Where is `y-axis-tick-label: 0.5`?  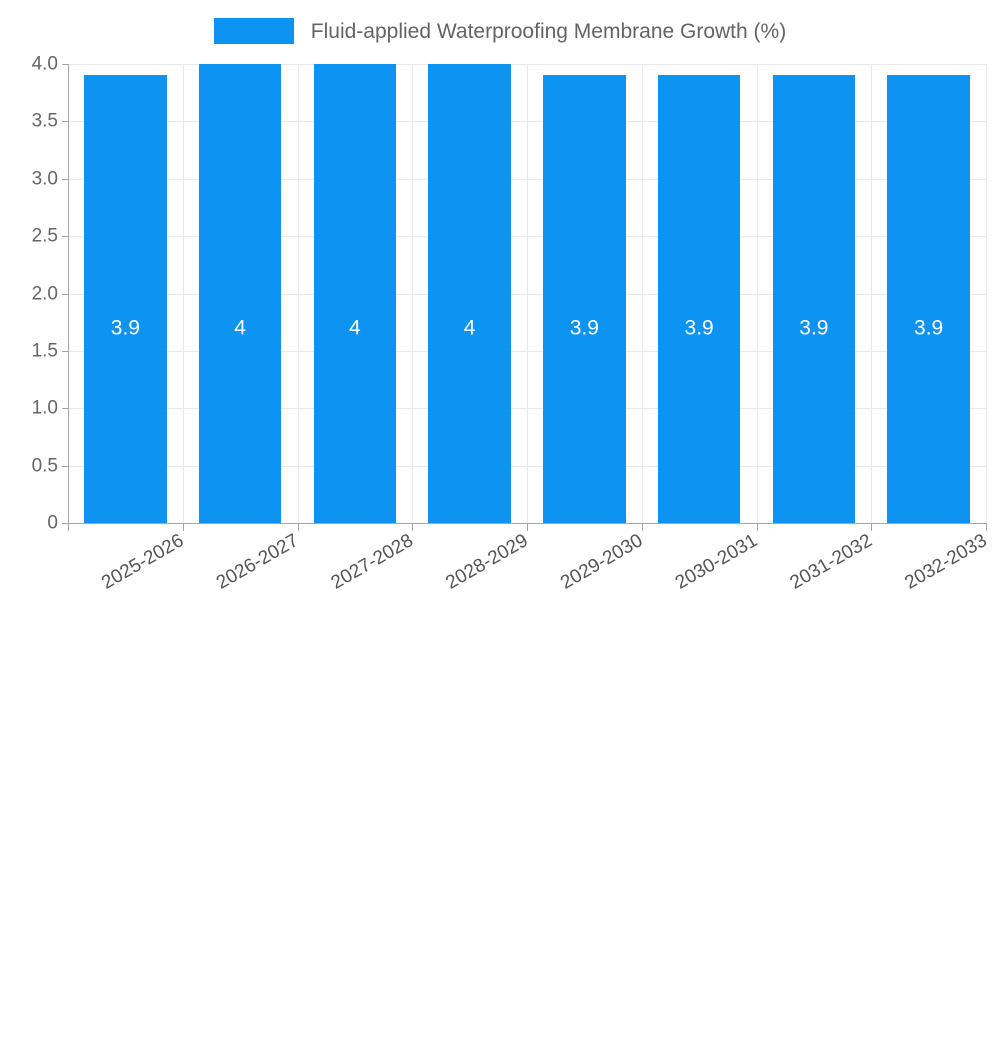 y-axis-tick-label: 0.5 is located at coordinates (44, 466).